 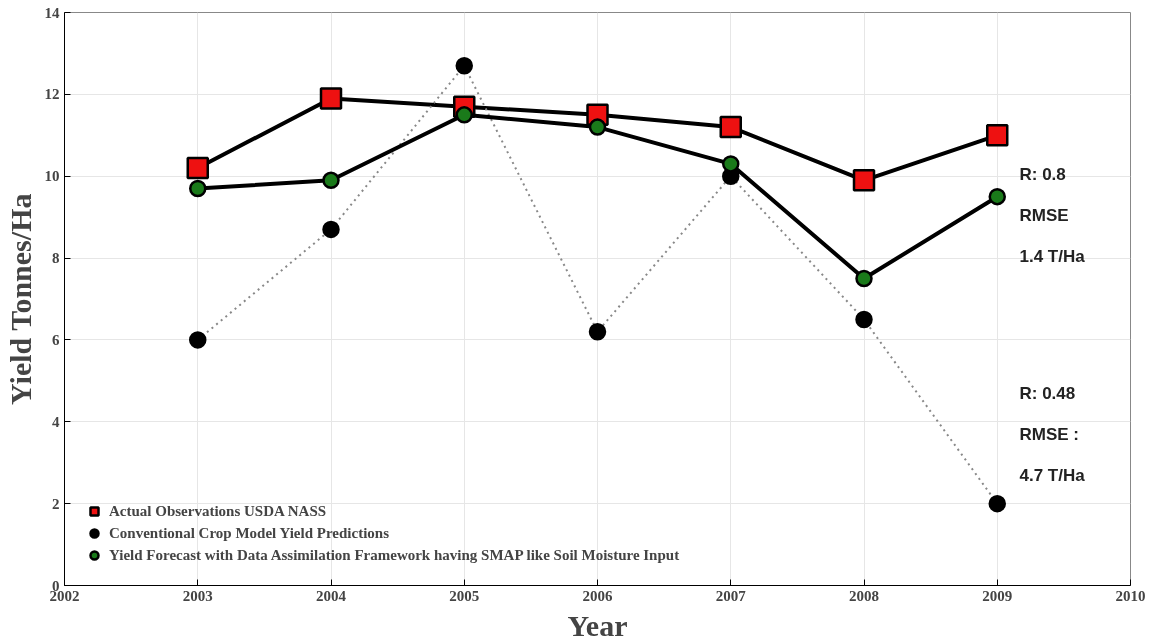 I want to click on y-tick-label: 8, so click(x=56, y=258).